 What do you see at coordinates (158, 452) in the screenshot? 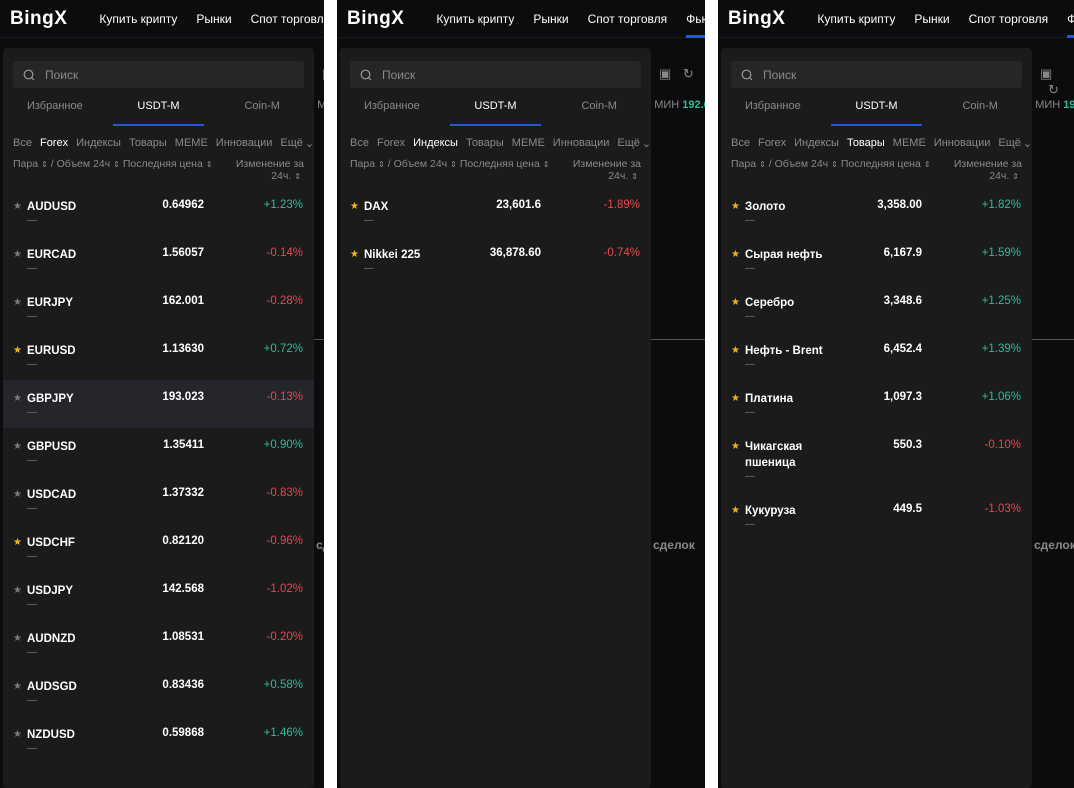
I see `pair-row: ★ GBPUSD — 1.35411 +0.90%` at bounding box center [158, 452].